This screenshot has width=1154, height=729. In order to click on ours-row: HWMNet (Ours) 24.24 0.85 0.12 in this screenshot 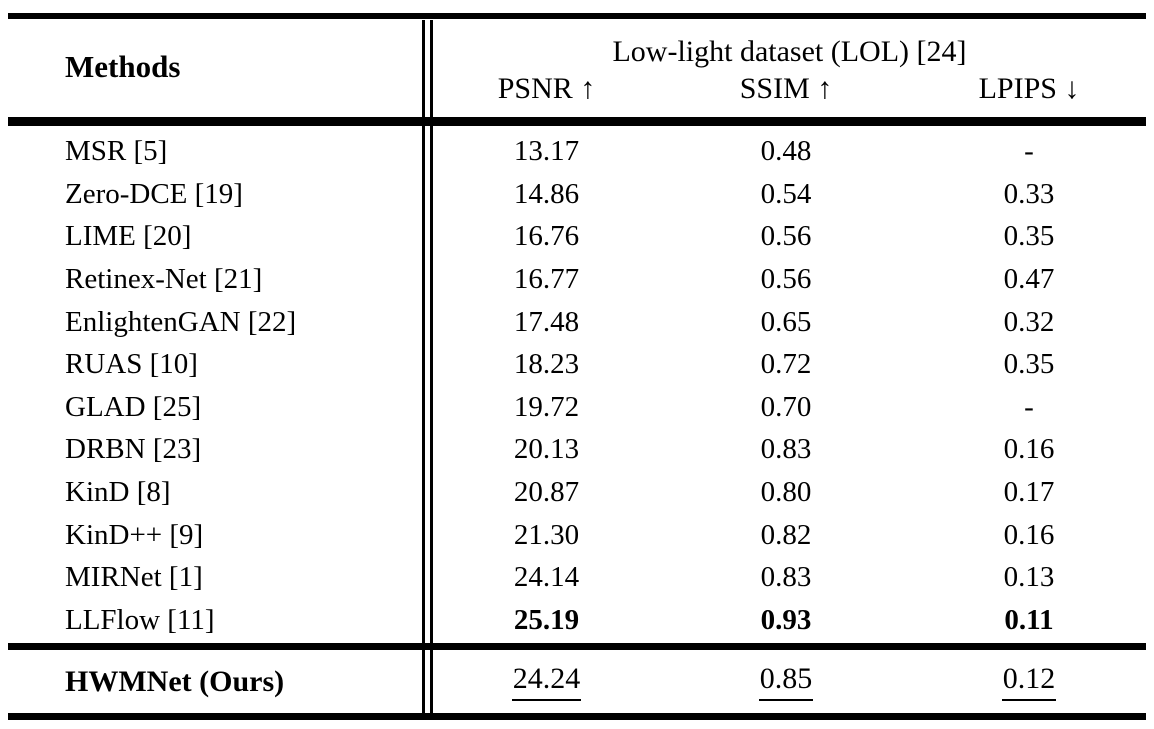, I will do `click(573, 681)`.